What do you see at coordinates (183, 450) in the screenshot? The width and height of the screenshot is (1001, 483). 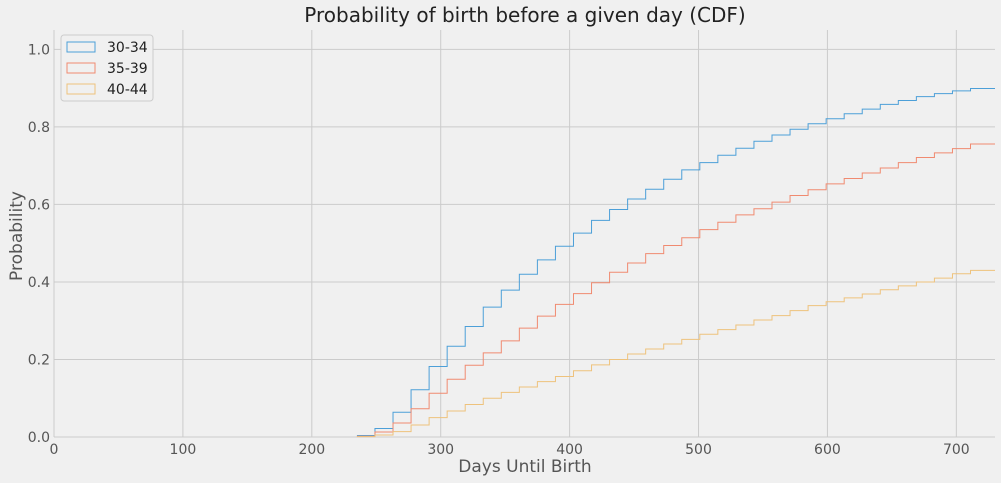 I see `x-tick-label: 100` at bounding box center [183, 450].